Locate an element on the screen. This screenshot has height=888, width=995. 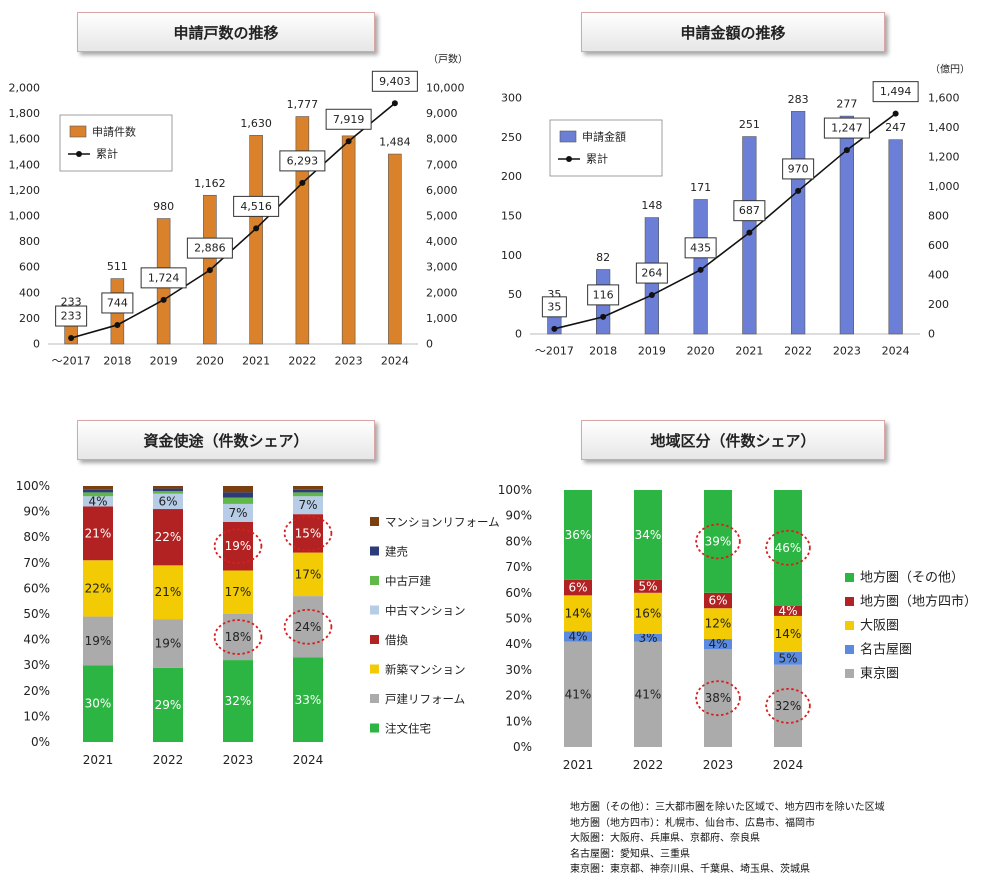
legend-label: 大阪圏 is located at coordinates (879, 626).